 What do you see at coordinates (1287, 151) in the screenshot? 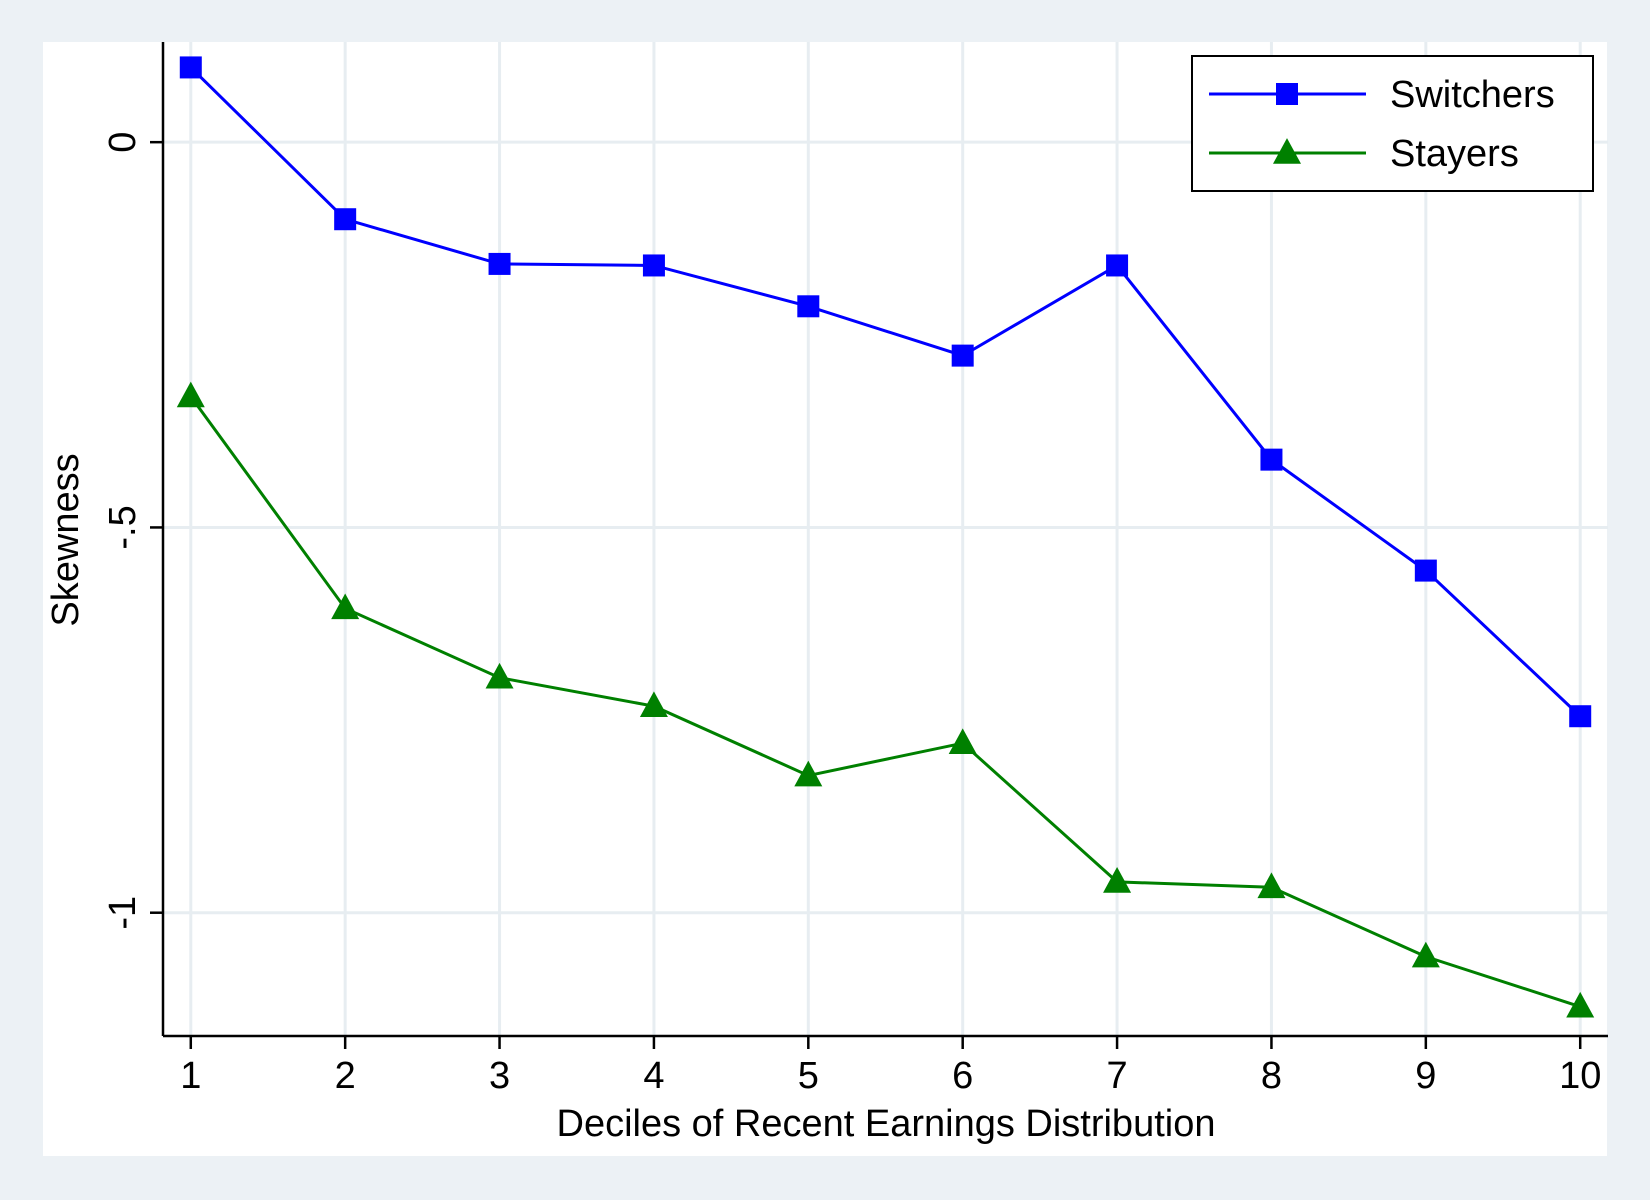
I see `legend-marker-stayers` at bounding box center [1287, 151].